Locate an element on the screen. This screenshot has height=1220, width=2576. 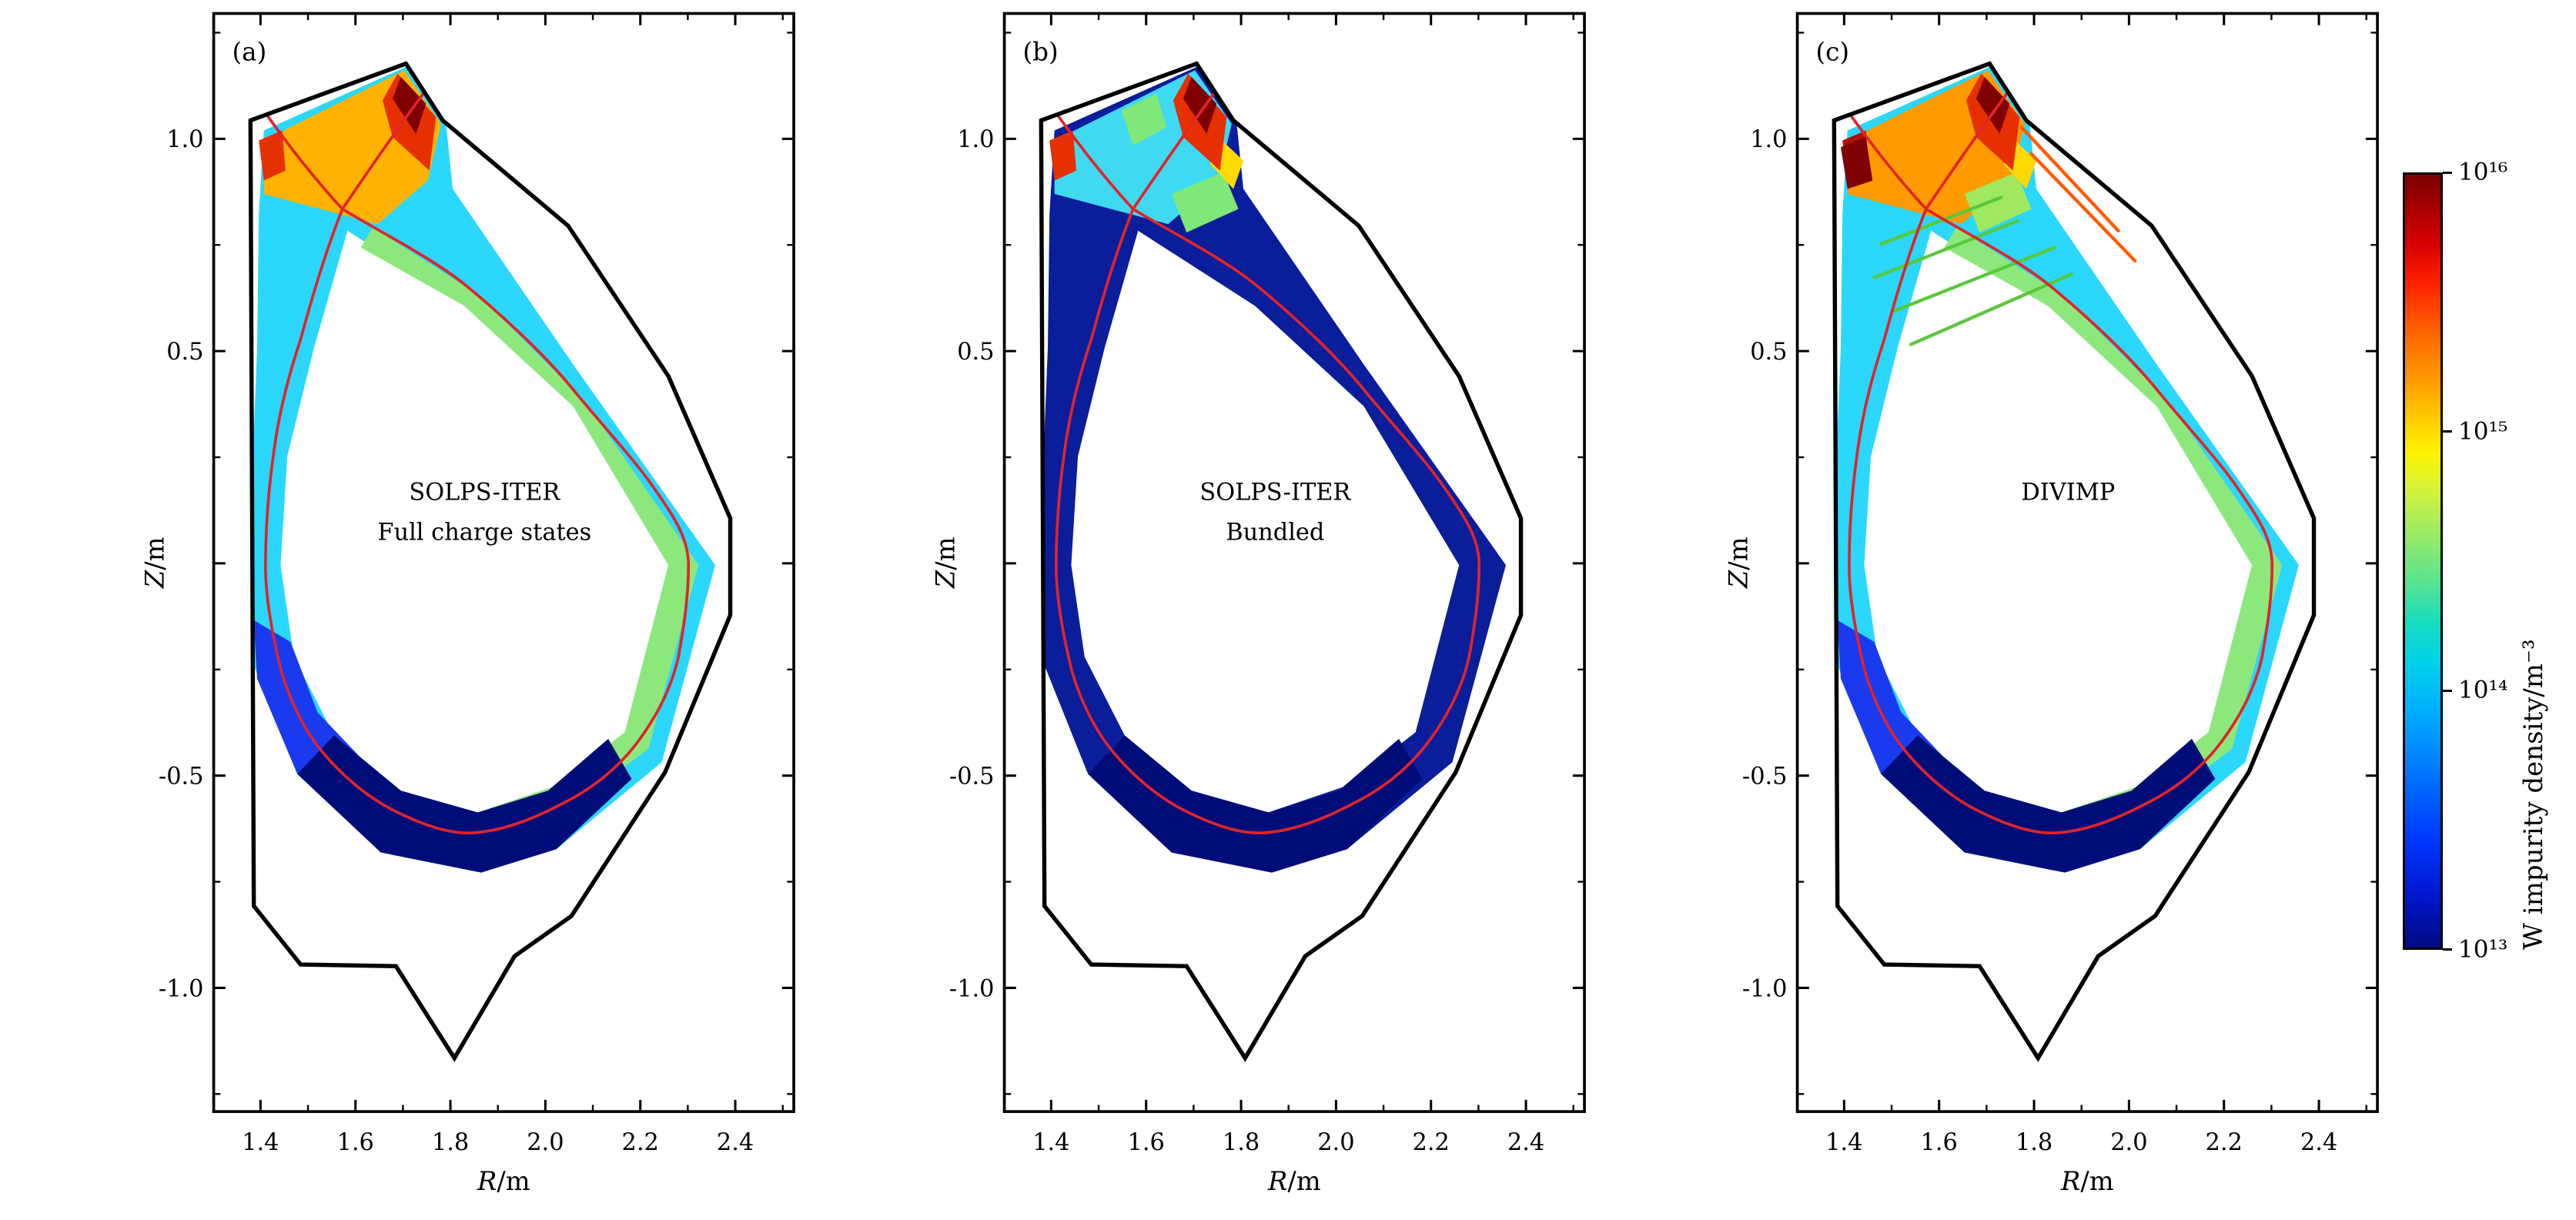
panel-label: (c) is located at coordinates (1832, 51).